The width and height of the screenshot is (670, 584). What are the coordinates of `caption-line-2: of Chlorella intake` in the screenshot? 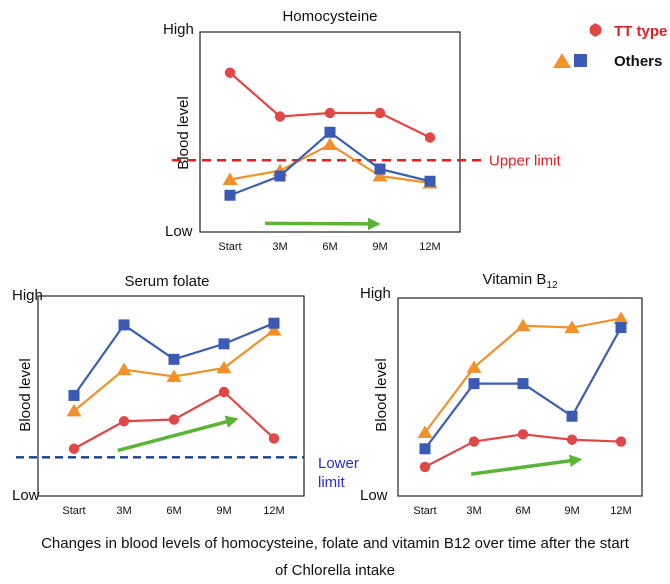 It's located at (335, 570).